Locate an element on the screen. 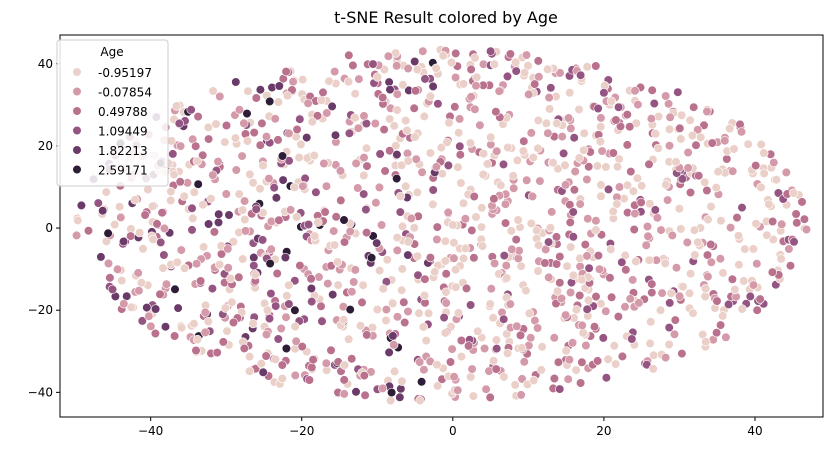 The image size is (833, 455). legend-label: -0.95197 is located at coordinates (125, 73).